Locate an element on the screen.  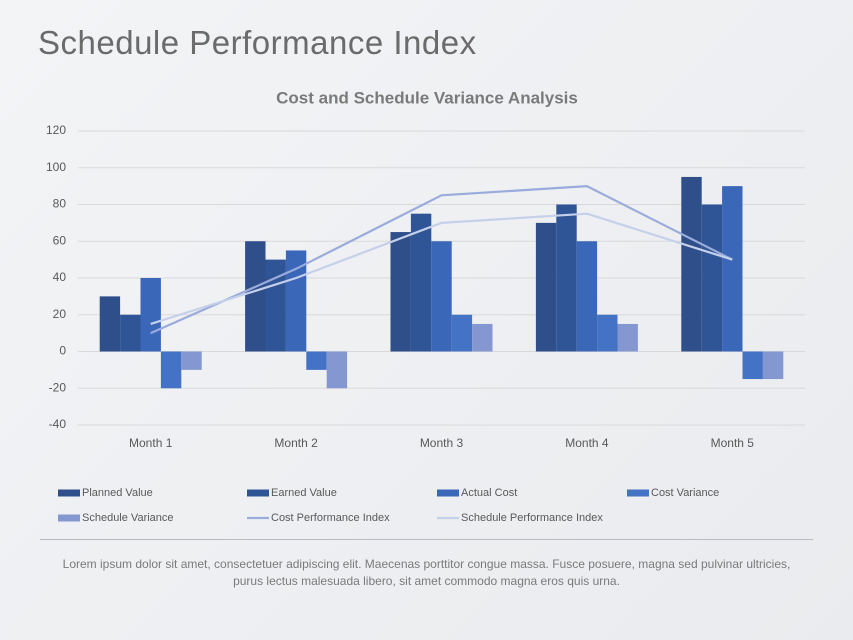
x-tick-label: Month 4 is located at coordinates (587, 443).